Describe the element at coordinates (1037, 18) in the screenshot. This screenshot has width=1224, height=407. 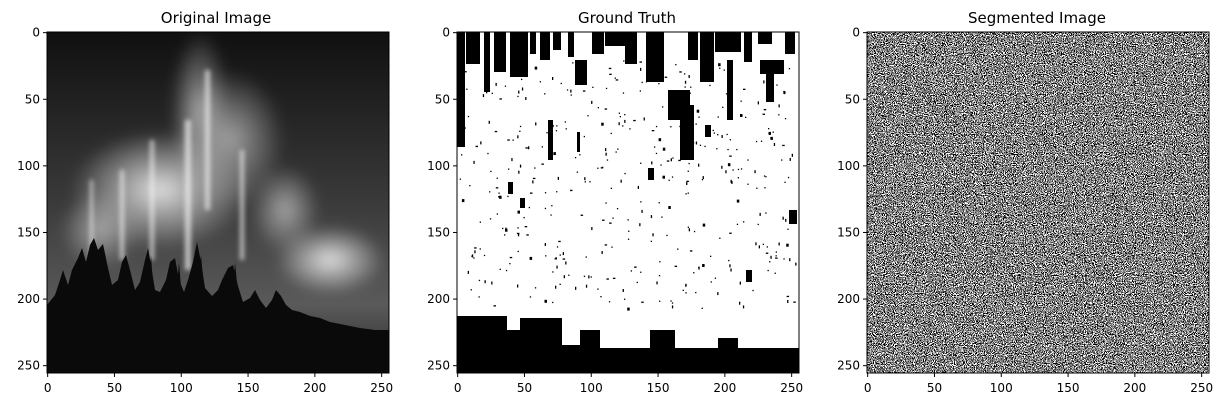
I see `panel-title: Segmented Image` at that location.